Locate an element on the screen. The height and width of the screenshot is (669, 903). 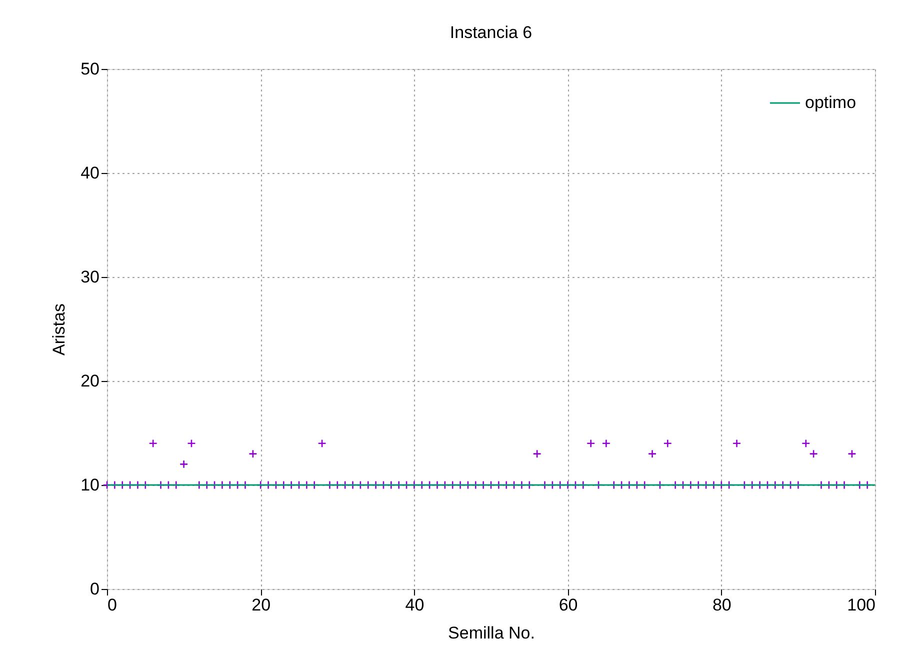
x-tick-label: 60 is located at coordinates (568, 605).